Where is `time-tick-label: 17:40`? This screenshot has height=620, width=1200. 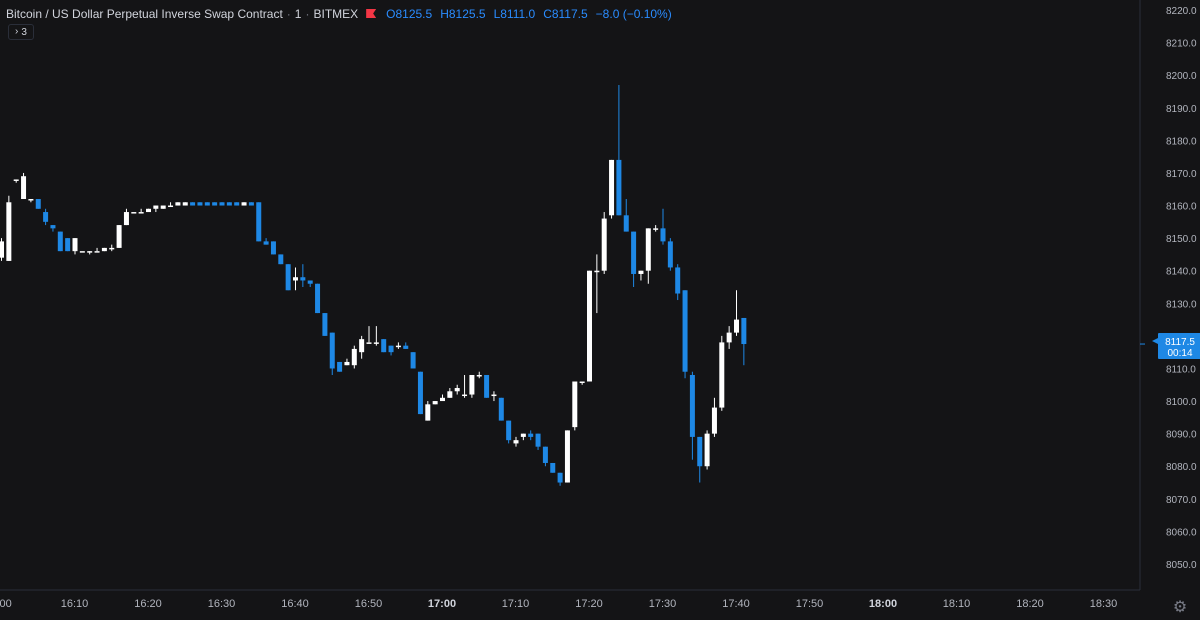 time-tick-label: 17:40 is located at coordinates (736, 604).